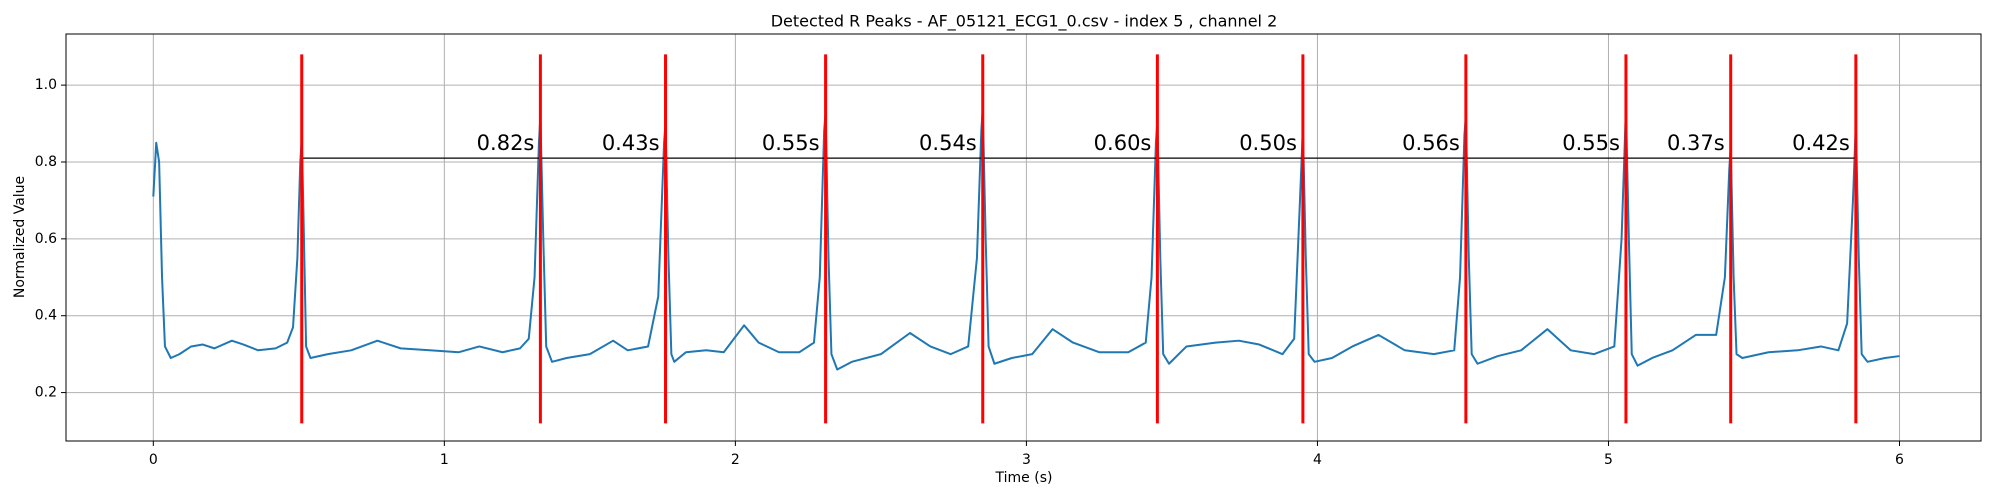  I want to click on x-tick-label: 2, so click(735, 460).